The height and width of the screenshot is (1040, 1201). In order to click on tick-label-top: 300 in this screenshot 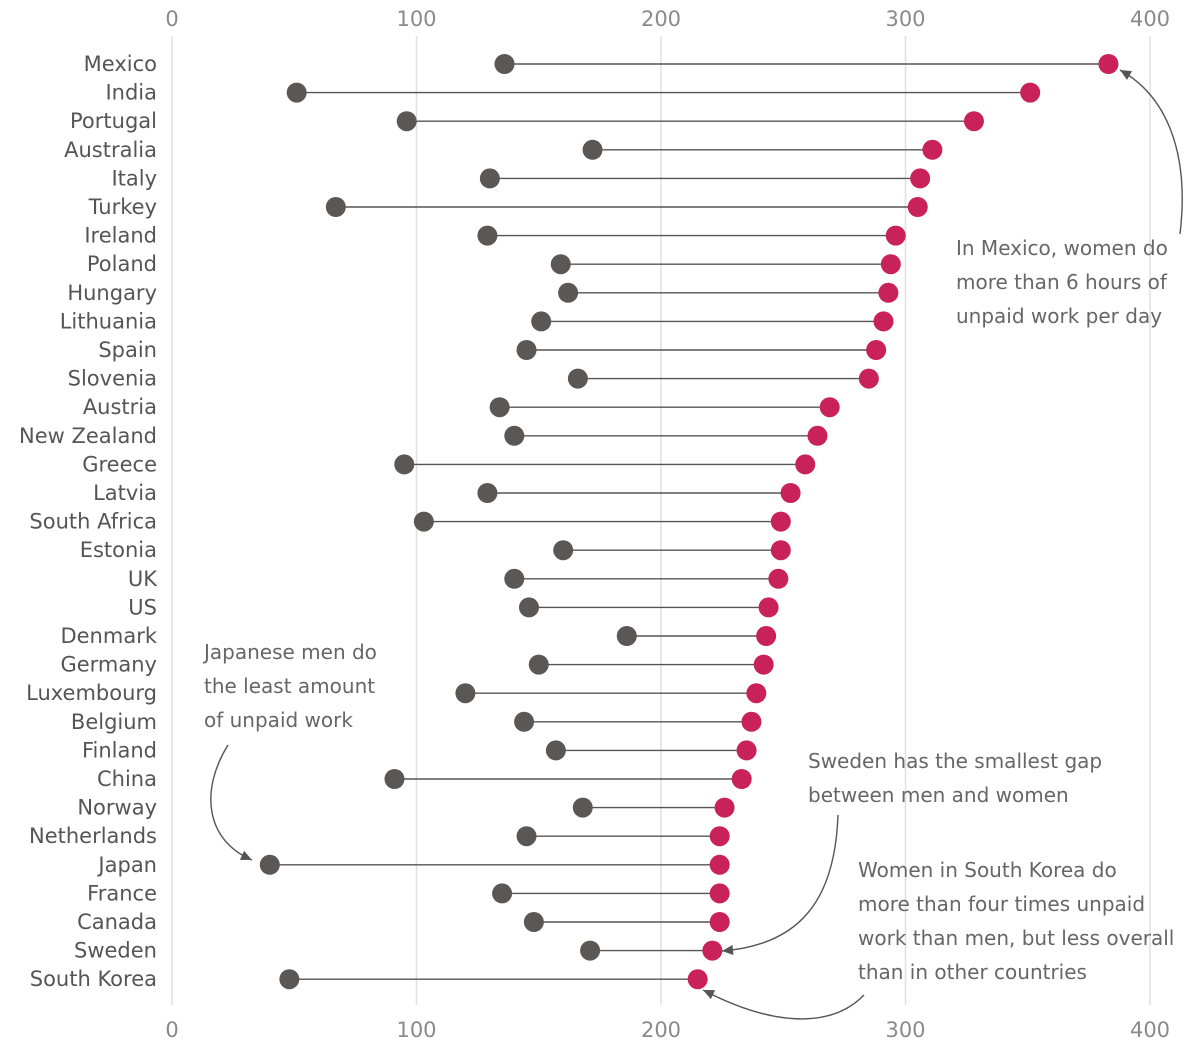, I will do `click(905, 19)`.